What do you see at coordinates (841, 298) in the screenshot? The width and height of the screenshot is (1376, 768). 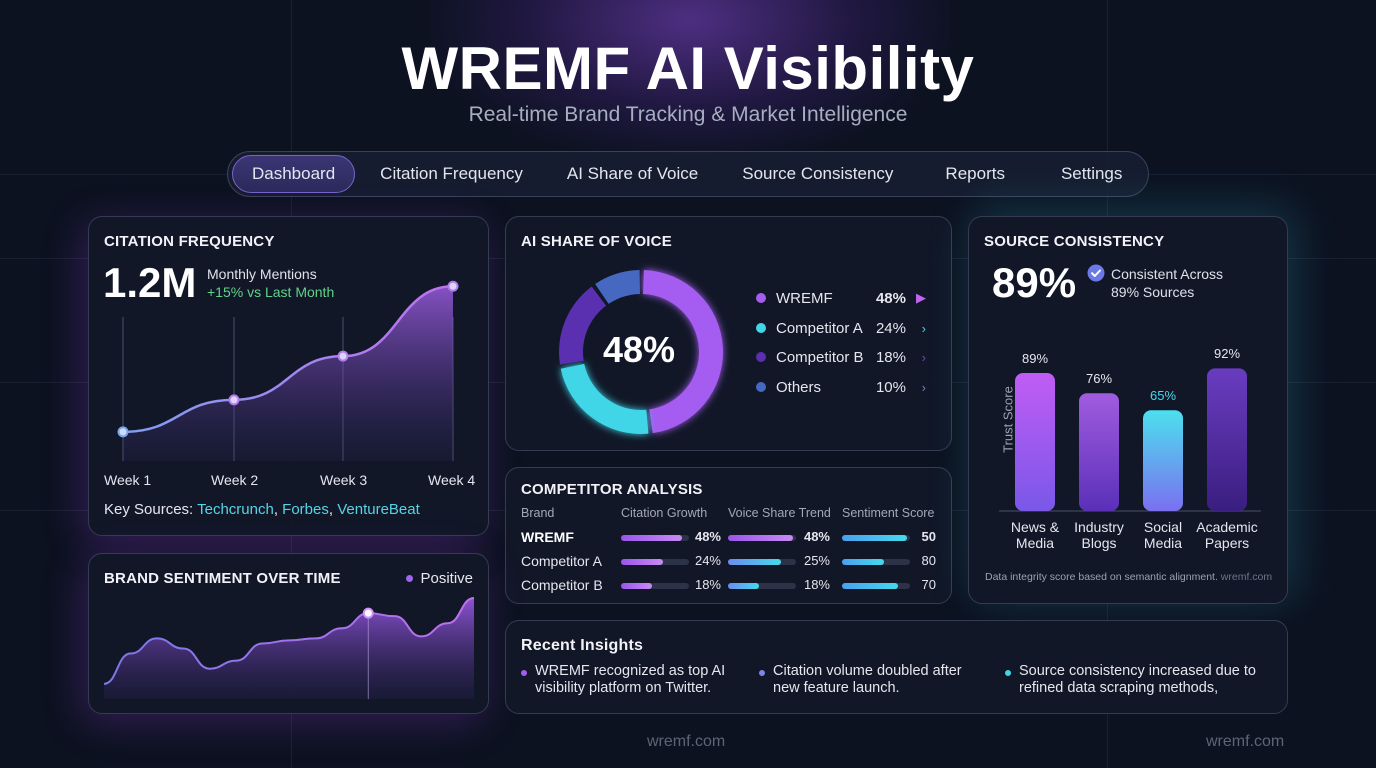 I see `legend-row: WREMF 48% ▶` at bounding box center [841, 298].